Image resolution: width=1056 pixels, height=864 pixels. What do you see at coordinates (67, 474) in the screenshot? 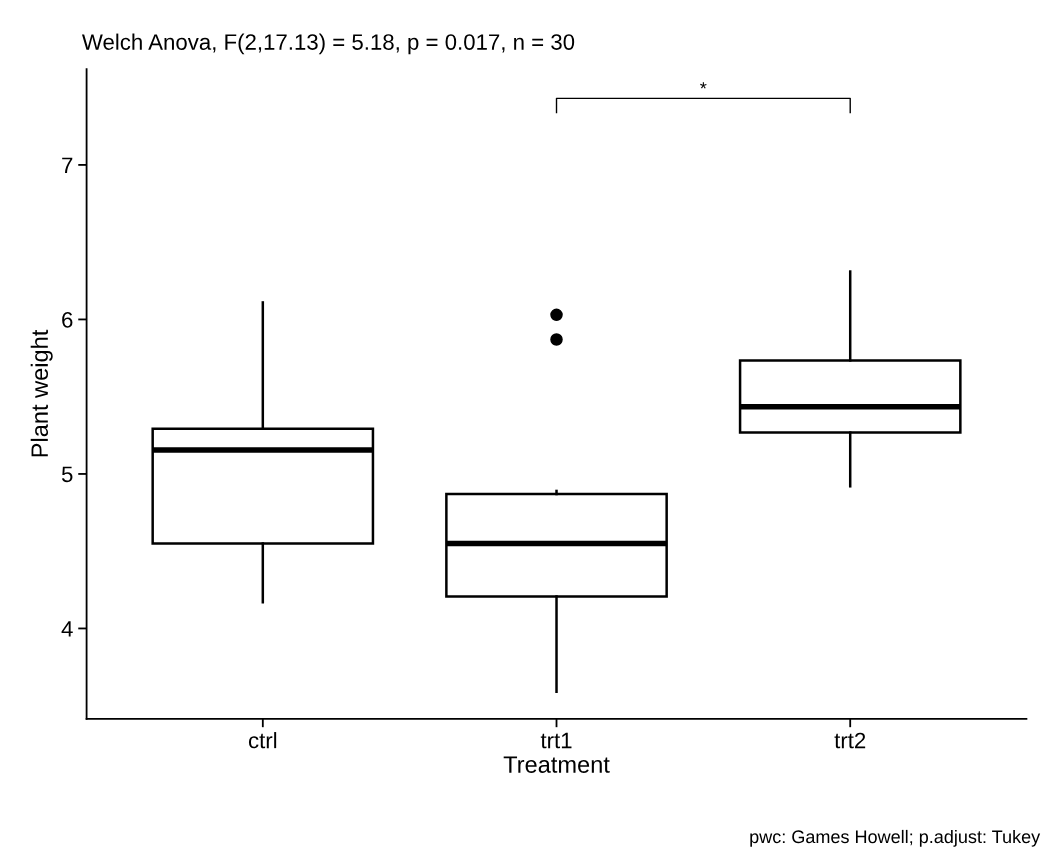
I see `y-tick-label: 5` at bounding box center [67, 474].